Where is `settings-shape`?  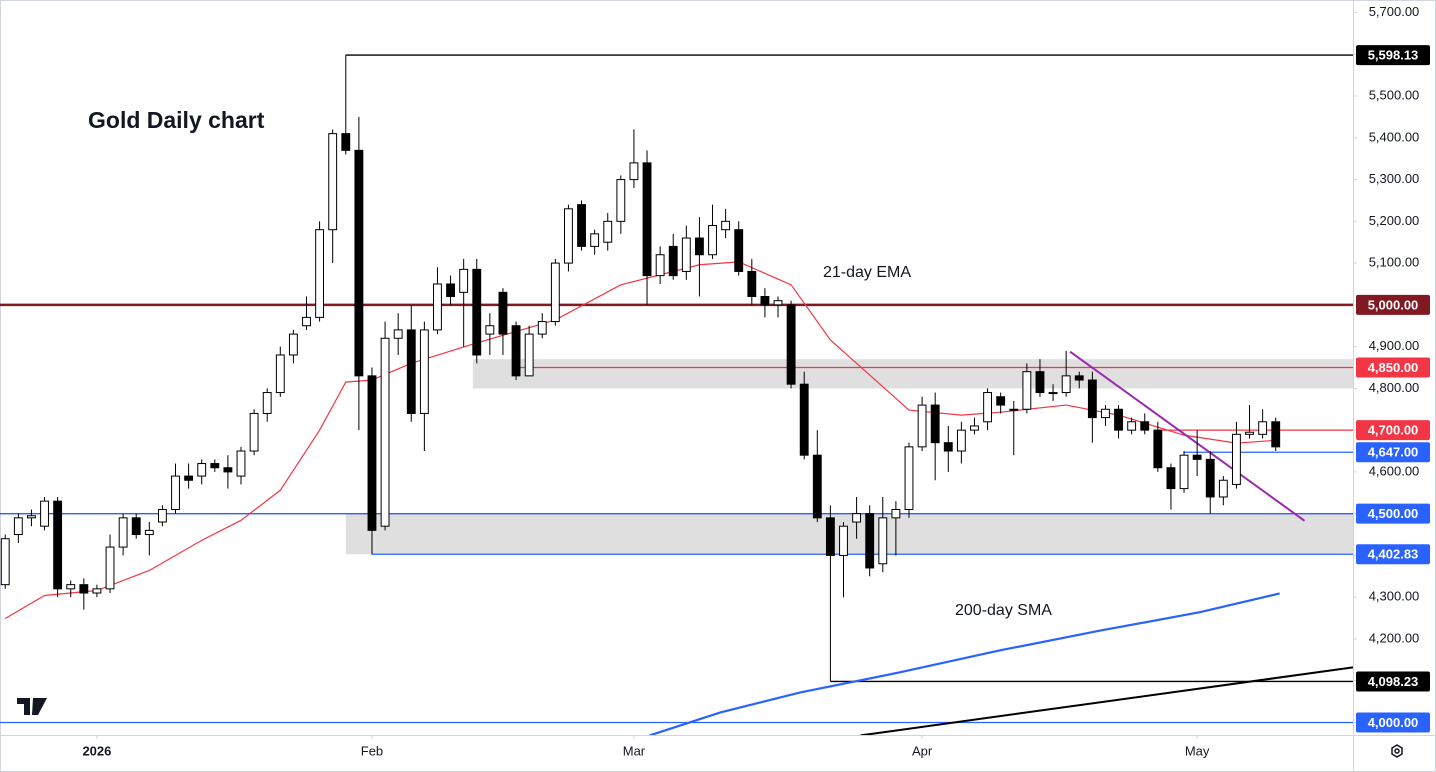
settings-shape is located at coordinates (1397, 751).